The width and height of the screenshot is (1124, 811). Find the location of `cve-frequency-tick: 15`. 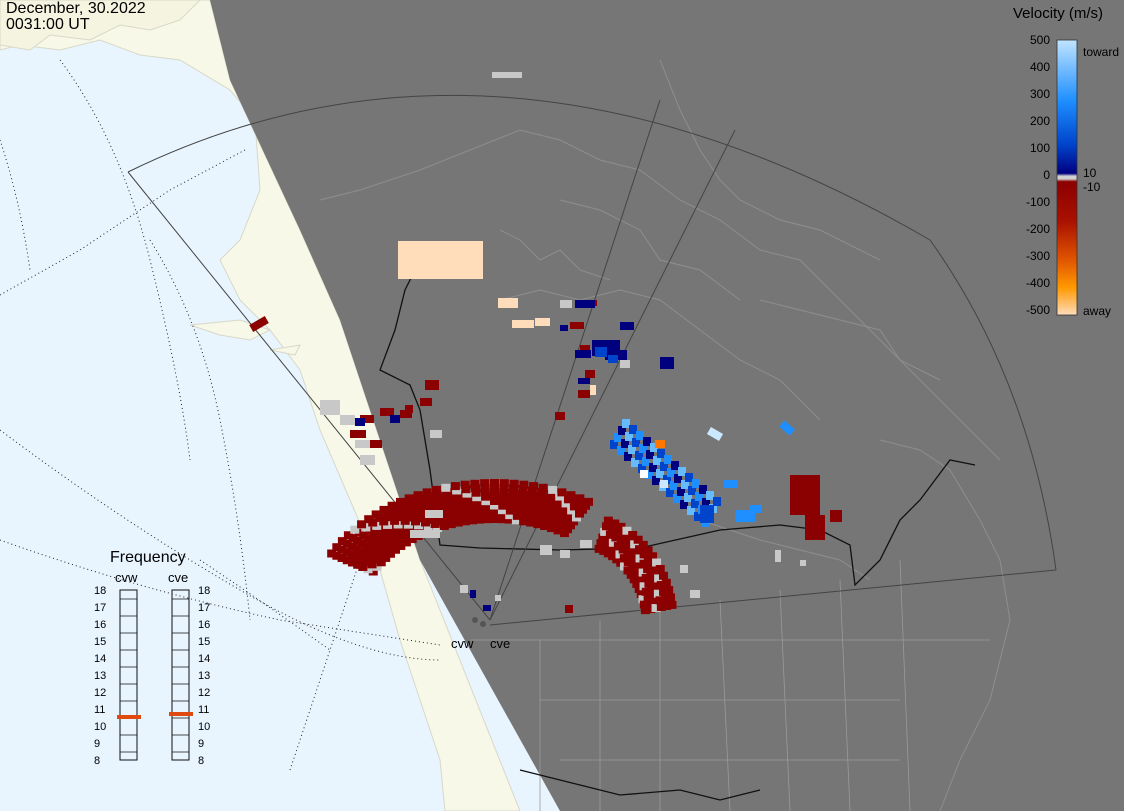

cve-frequency-tick: 15 is located at coordinates (204, 642).